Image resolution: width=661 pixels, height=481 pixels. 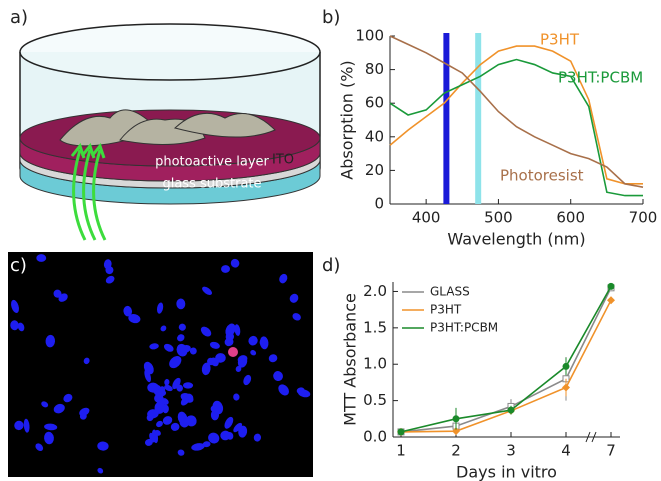 I want to click on legend-label: P3HT, so click(x=446, y=310).